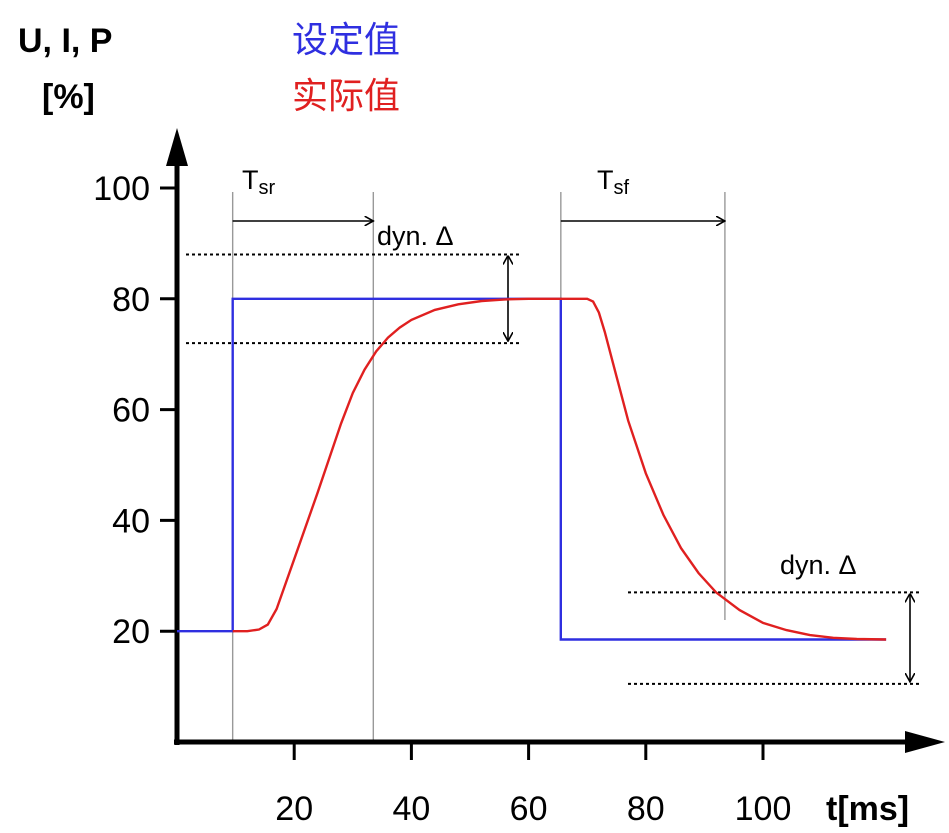 The width and height of the screenshot is (949, 833). I want to click on y-axis-label-line2: [%], so click(68, 97).